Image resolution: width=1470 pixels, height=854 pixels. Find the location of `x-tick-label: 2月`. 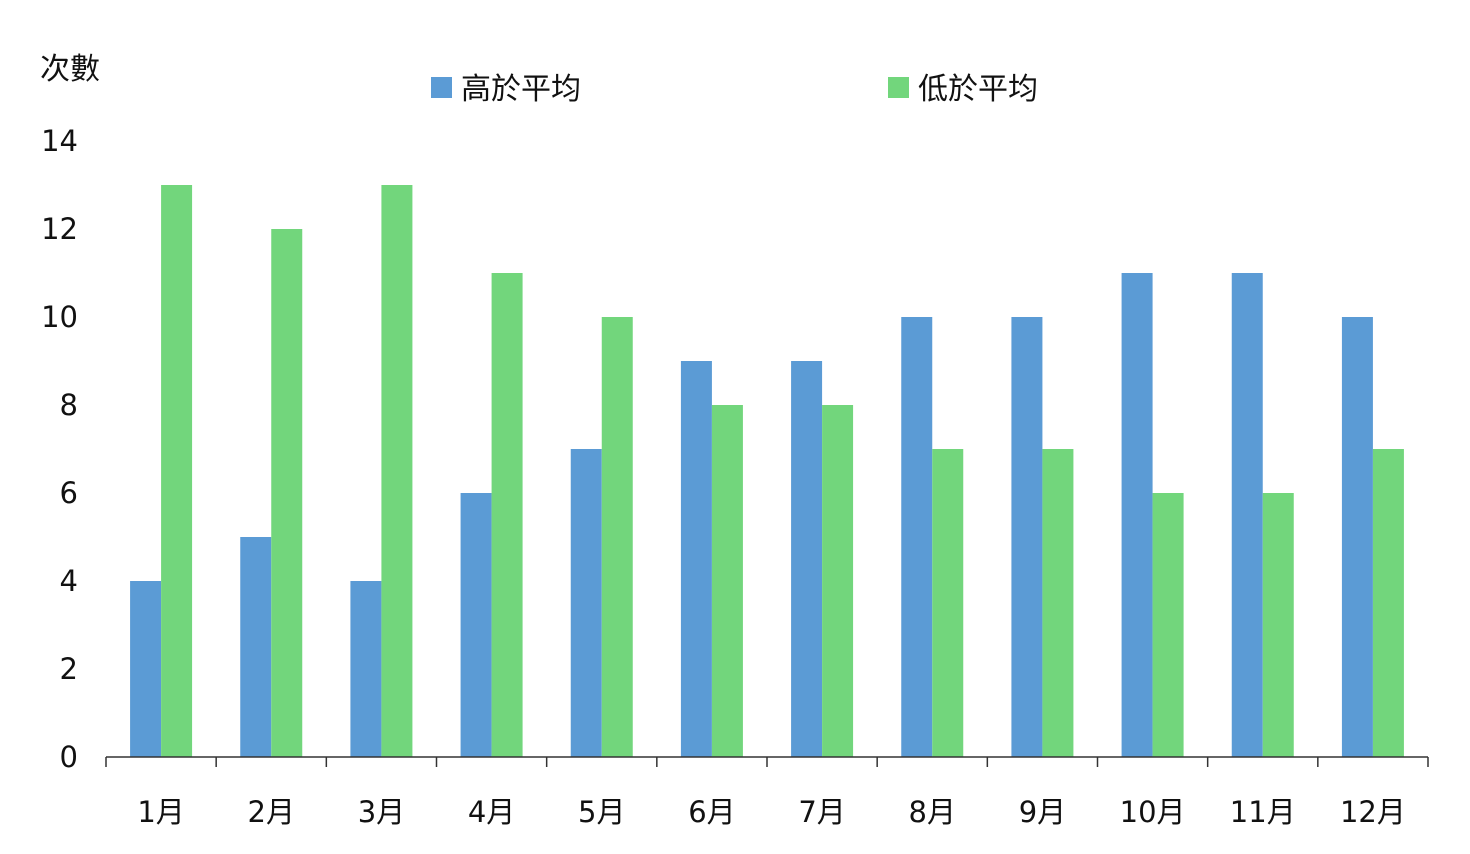

x-tick-label: 2月 is located at coordinates (271, 812).